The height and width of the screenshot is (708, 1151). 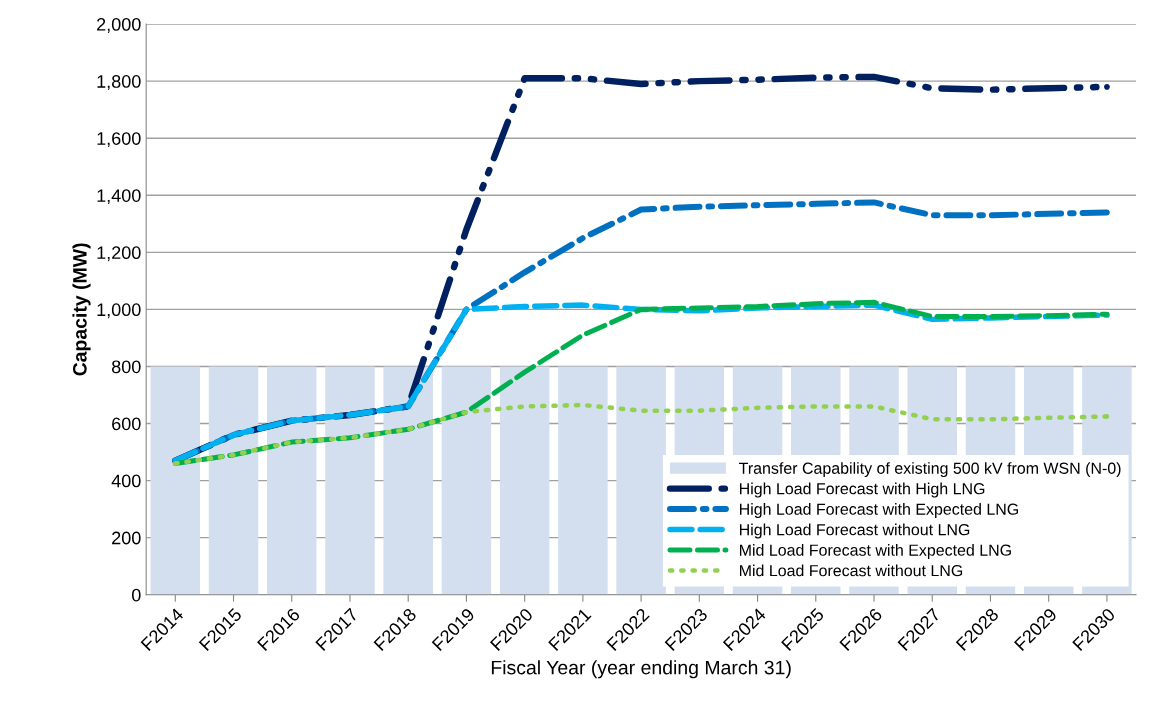 I want to click on x-axis-title: Fiscal Year (year ending March 31), so click(x=641, y=669).